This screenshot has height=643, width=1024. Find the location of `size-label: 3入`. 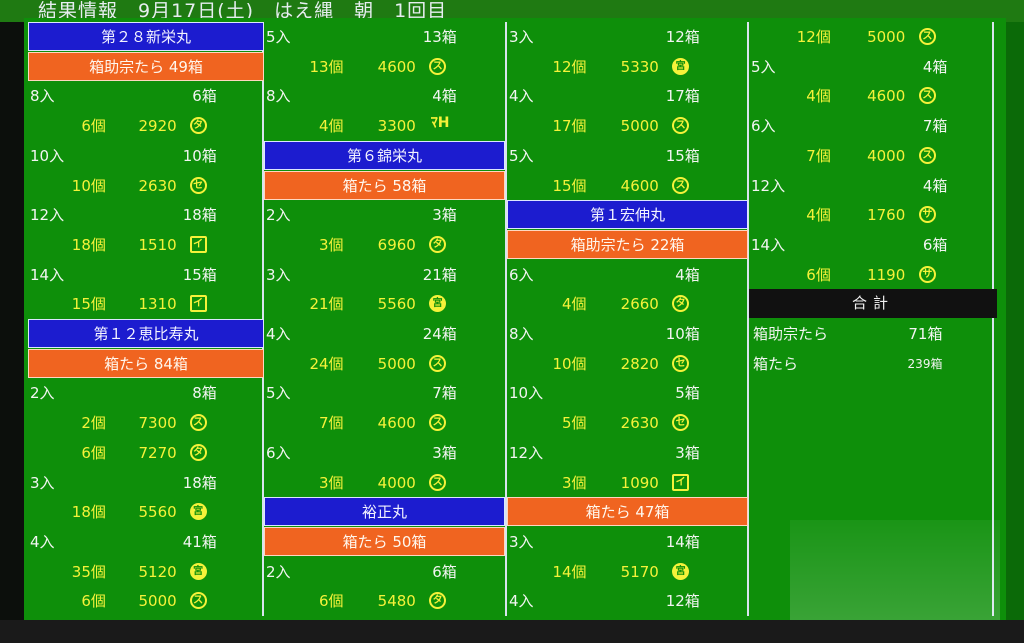

size-label: 3入 is located at coordinates (278, 274).